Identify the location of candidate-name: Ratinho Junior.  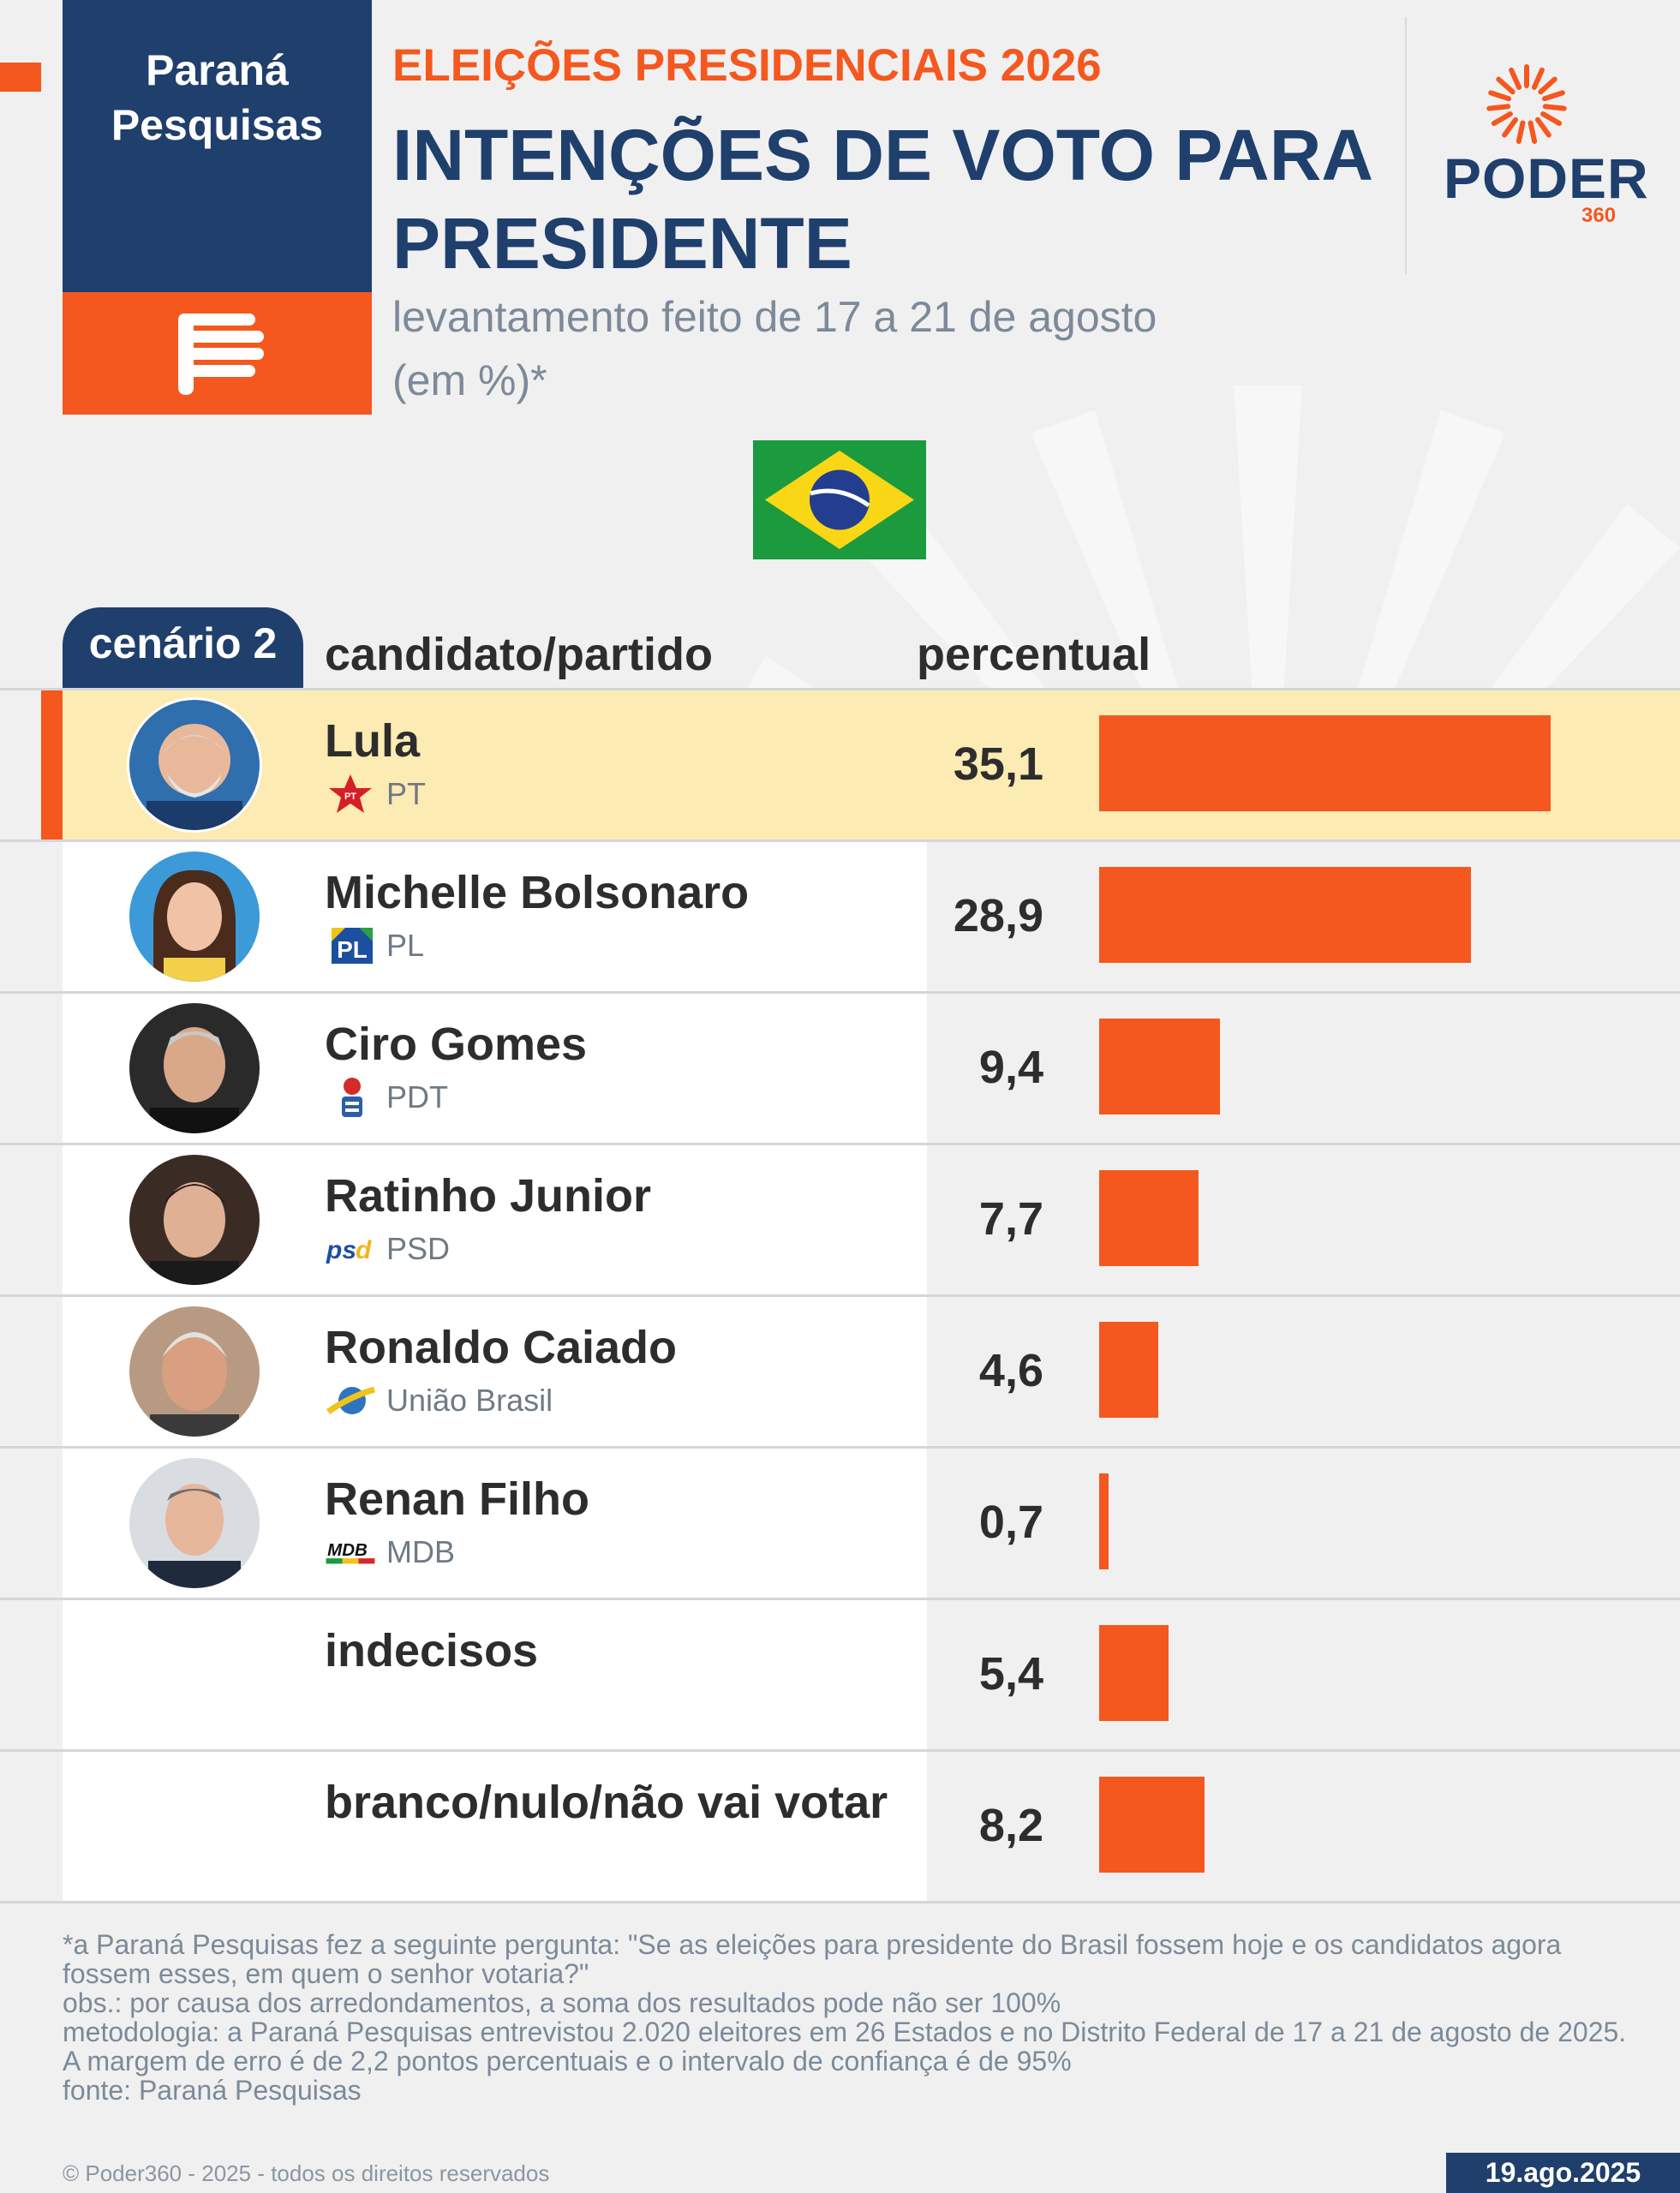
(488, 1196).